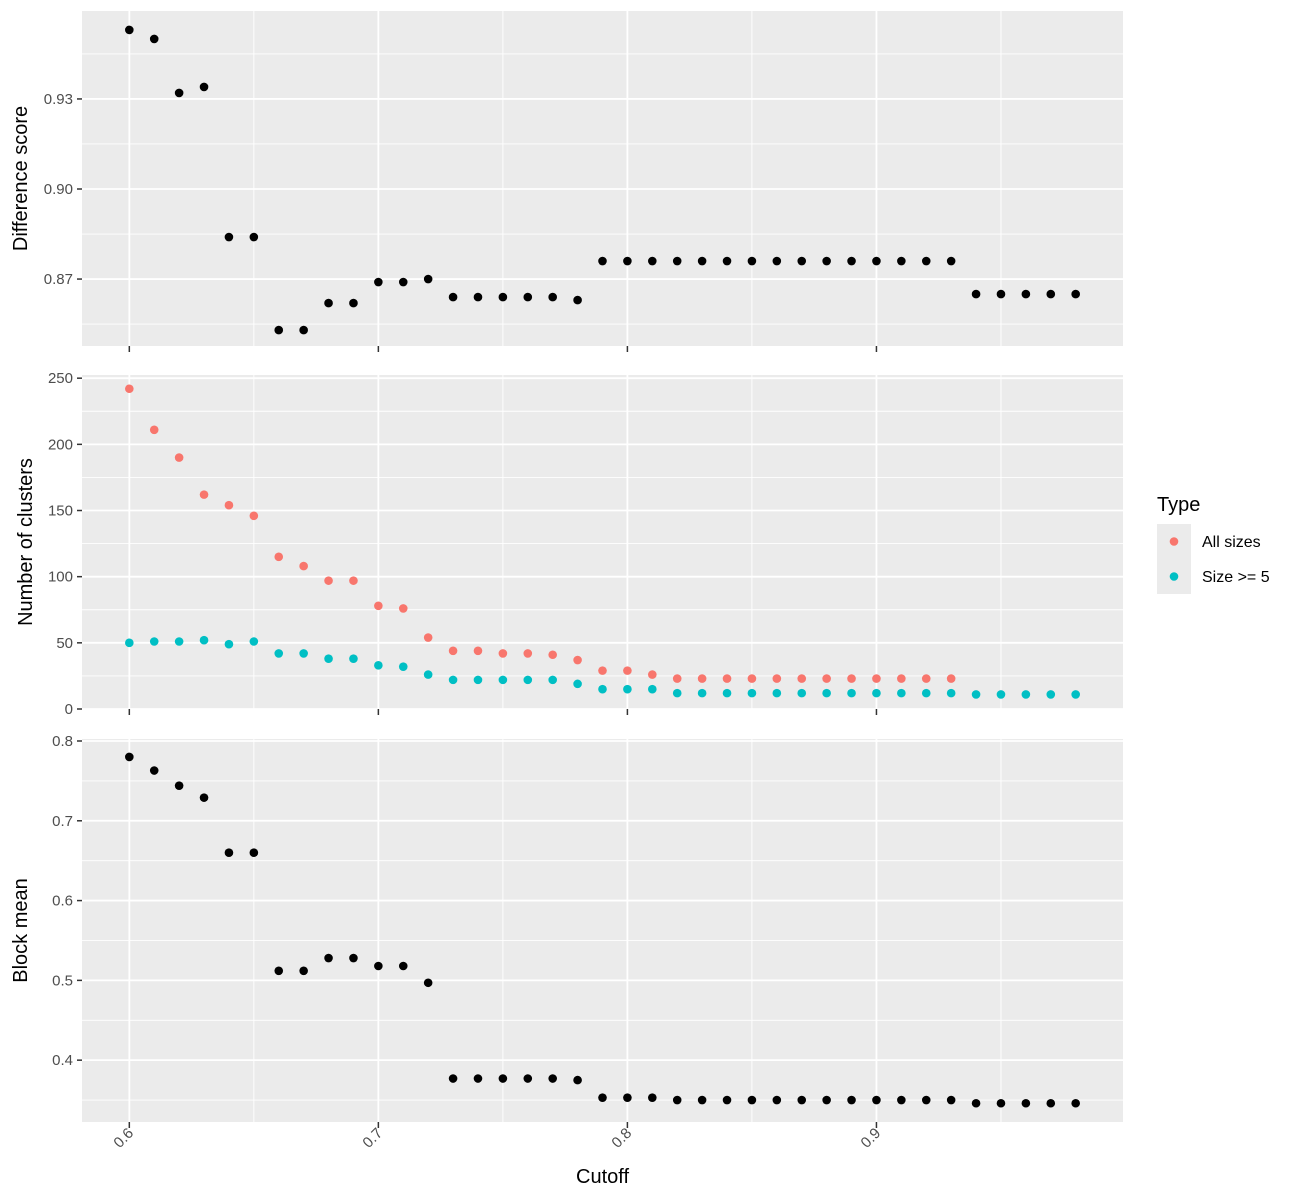 The width and height of the screenshot is (1300, 1200). Describe the element at coordinates (602, 1177) in the screenshot. I see `x-axis-title: Cutoff` at that location.